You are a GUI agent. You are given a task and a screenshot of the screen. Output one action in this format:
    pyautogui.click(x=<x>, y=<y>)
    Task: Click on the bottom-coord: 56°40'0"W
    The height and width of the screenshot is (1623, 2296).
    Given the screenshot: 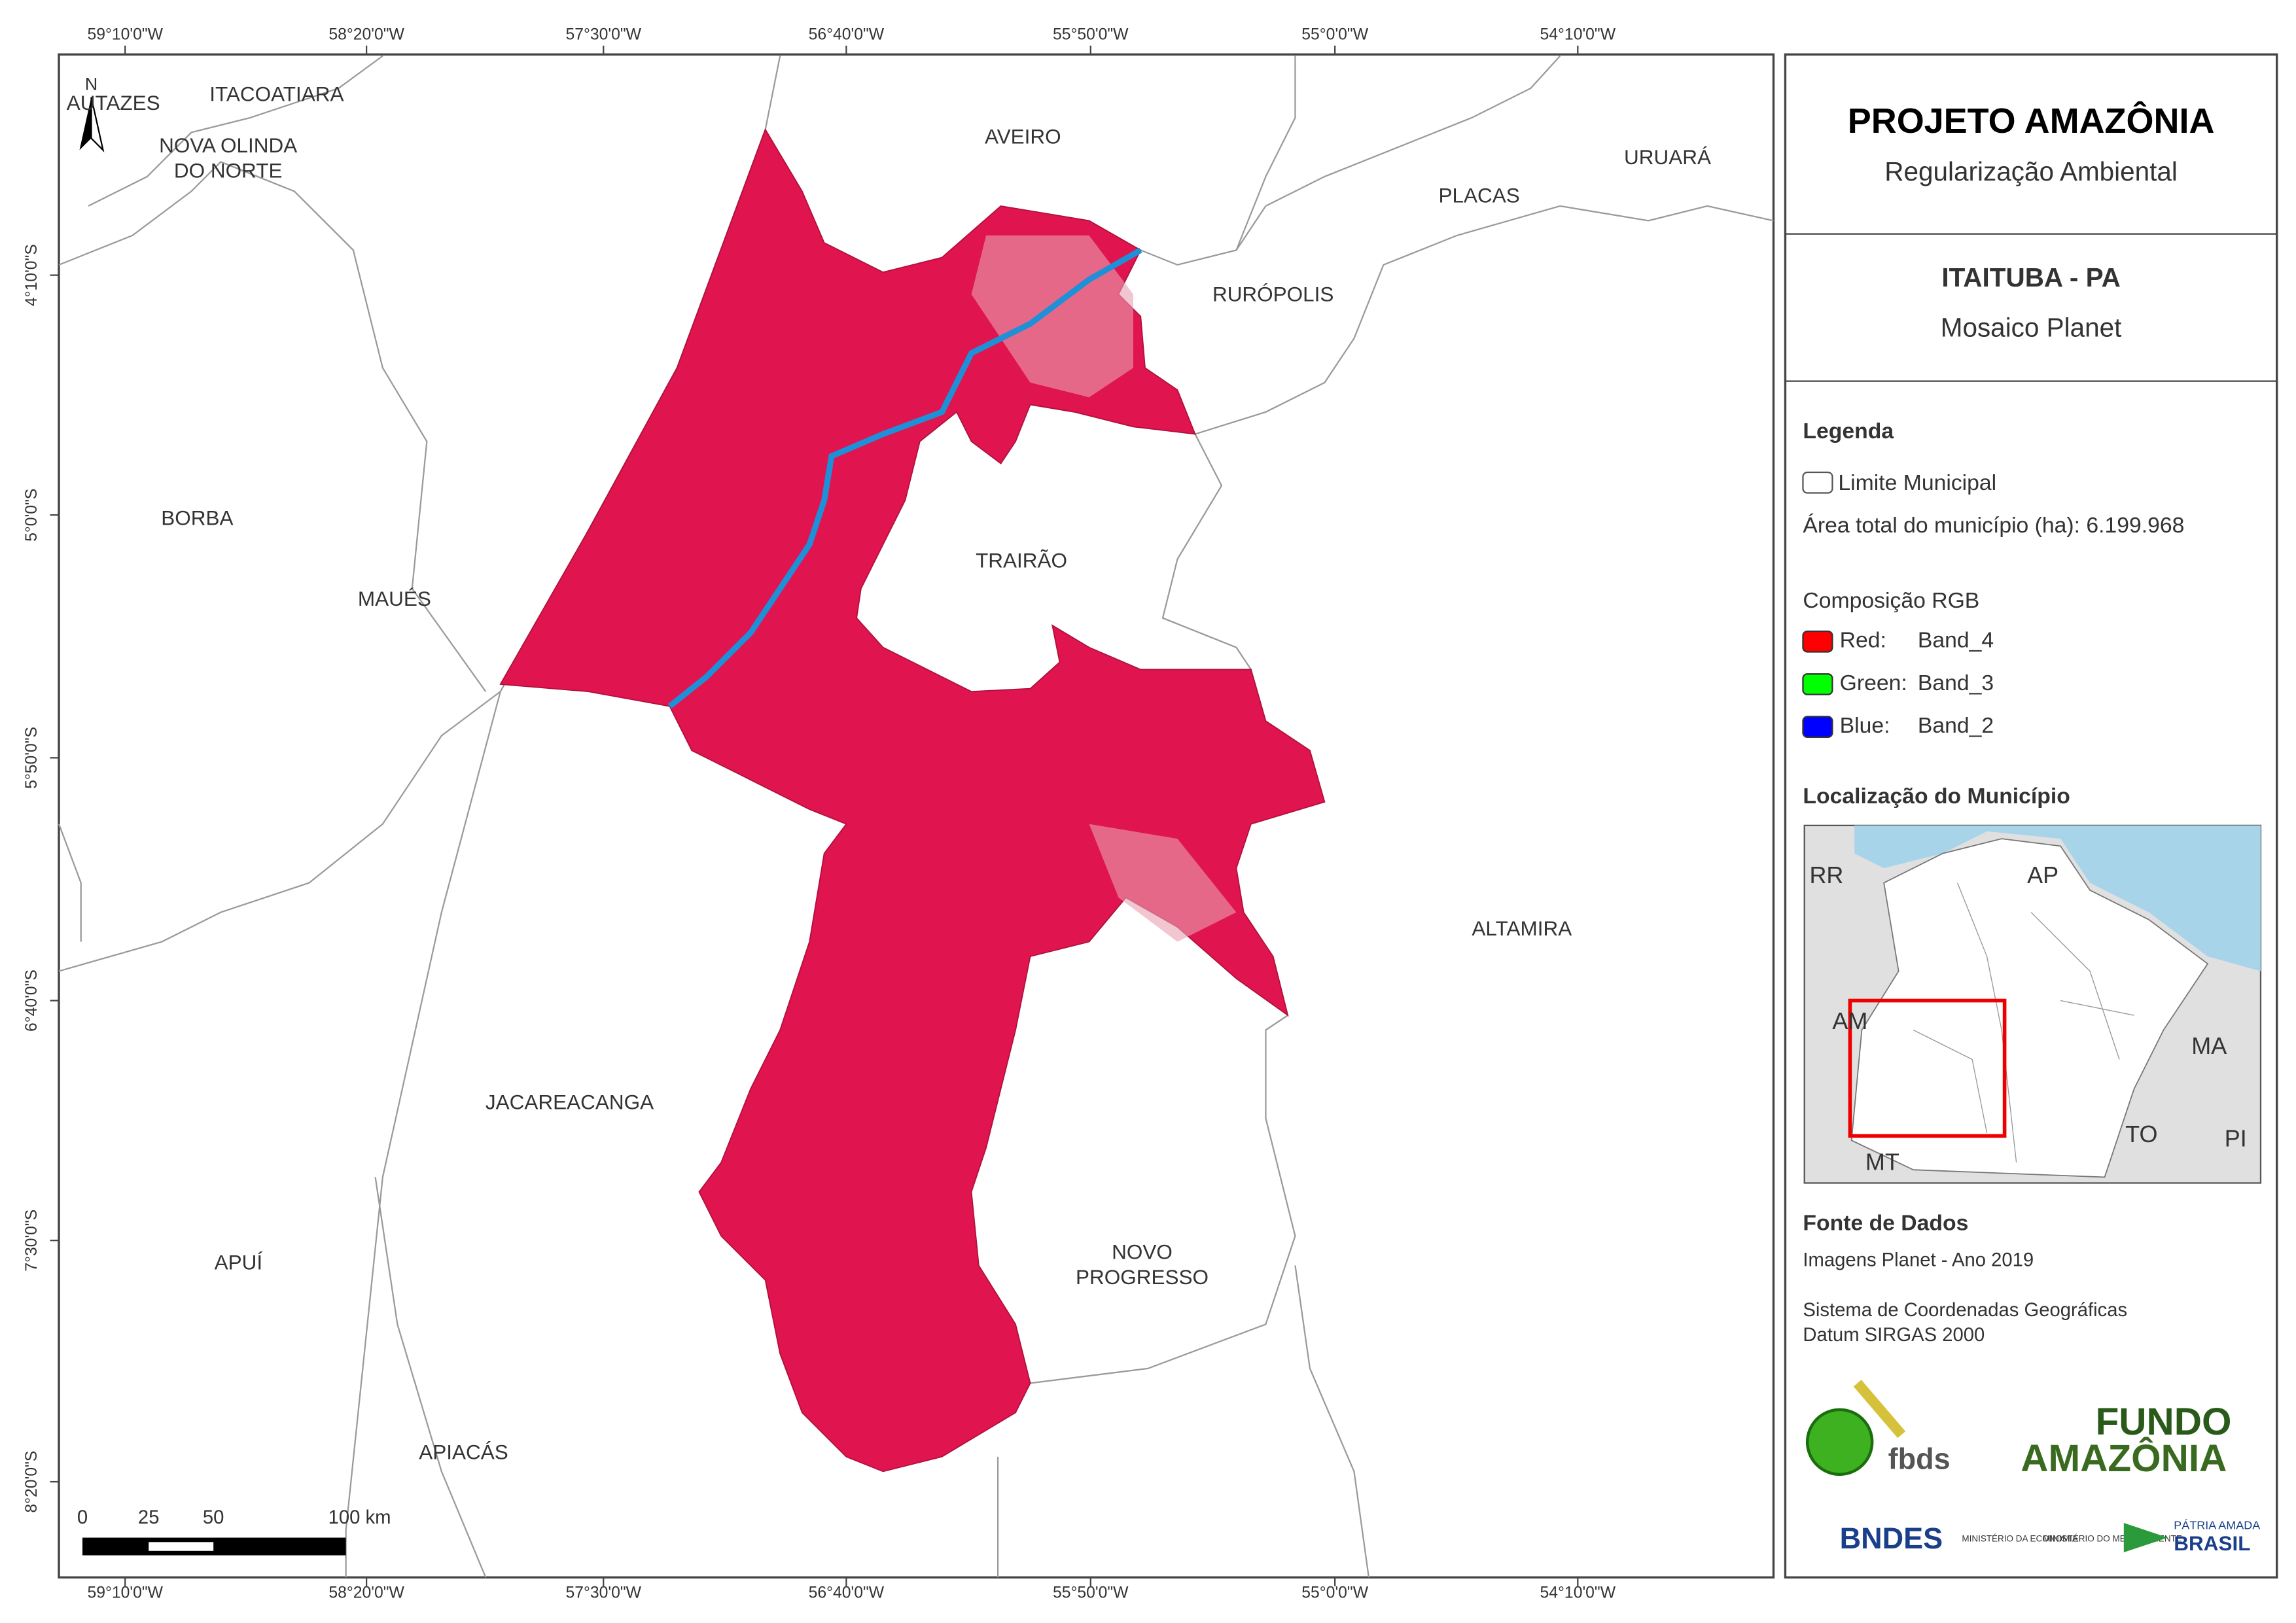 What is the action you would take?
    pyautogui.click(x=847, y=1593)
    